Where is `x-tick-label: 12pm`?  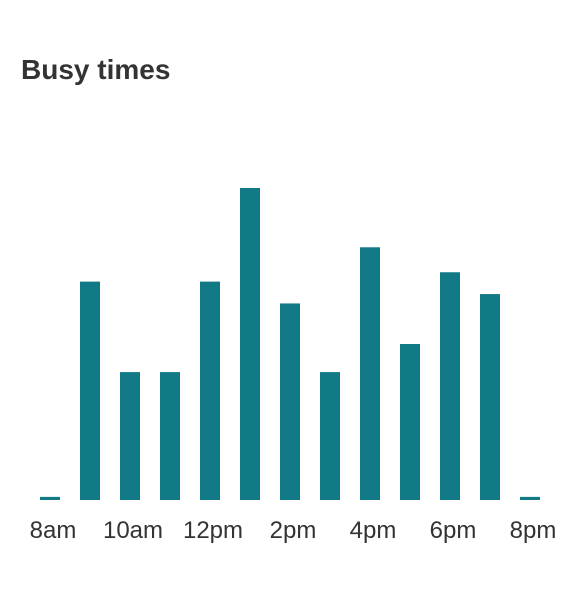 x-tick-label: 12pm is located at coordinates (213, 530).